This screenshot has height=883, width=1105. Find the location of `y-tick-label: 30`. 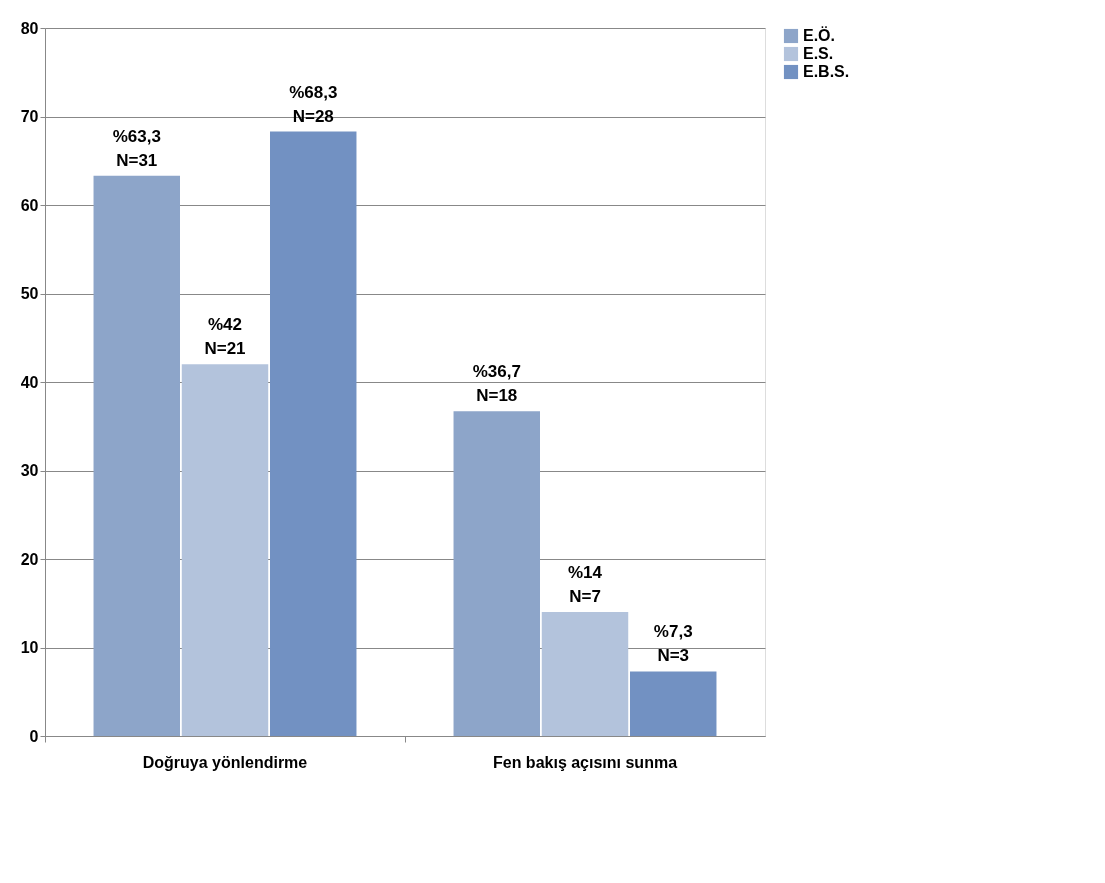

y-tick-label: 30 is located at coordinates (29, 470).